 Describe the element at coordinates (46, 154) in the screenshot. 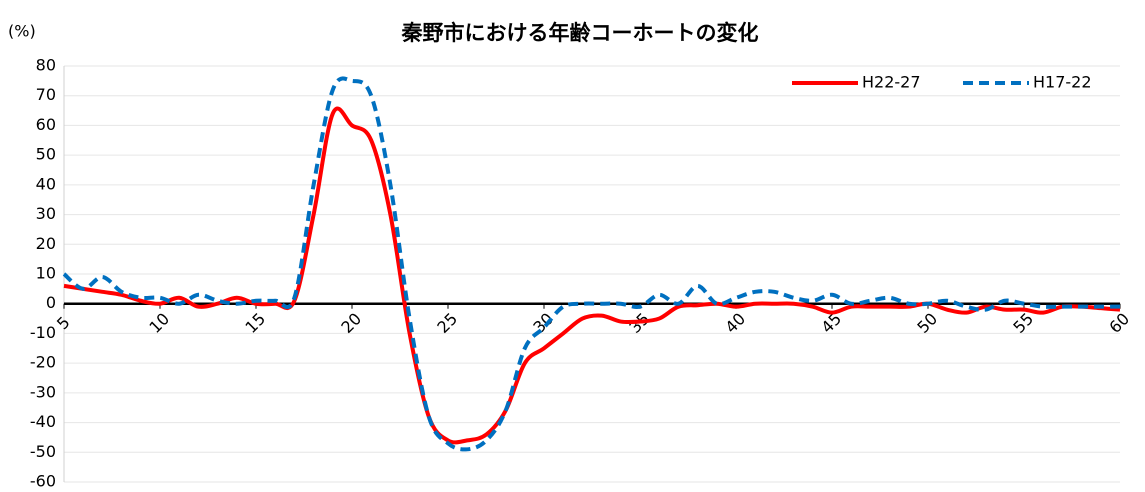

I see `y-tick-label: 50` at that location.